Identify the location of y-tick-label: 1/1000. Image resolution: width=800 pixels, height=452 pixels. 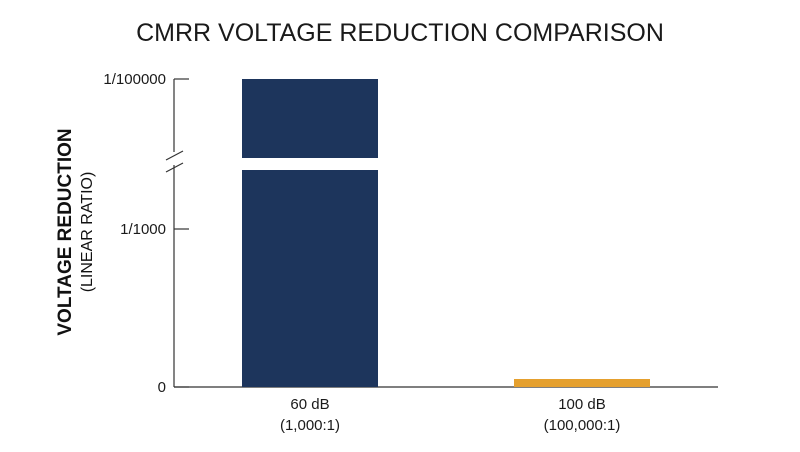
(143, 229).